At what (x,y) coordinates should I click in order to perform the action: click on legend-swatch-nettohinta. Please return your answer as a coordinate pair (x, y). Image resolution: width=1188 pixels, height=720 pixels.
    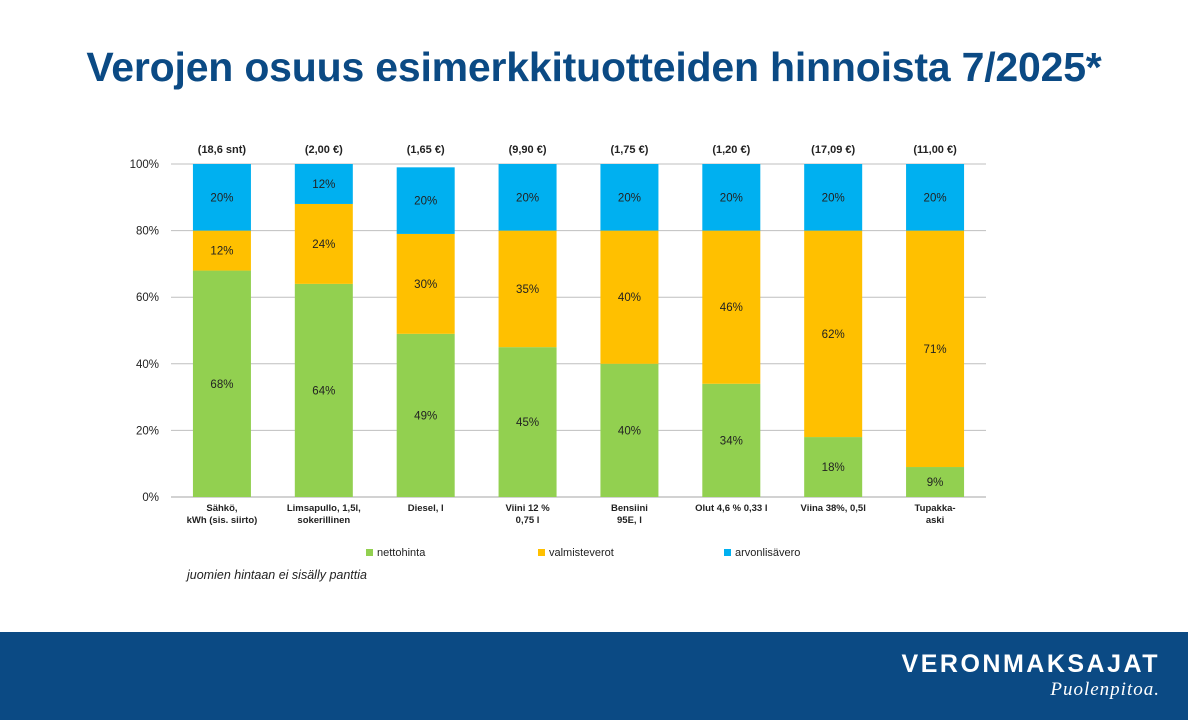
    Looking at the image, I should click on (369, 552).